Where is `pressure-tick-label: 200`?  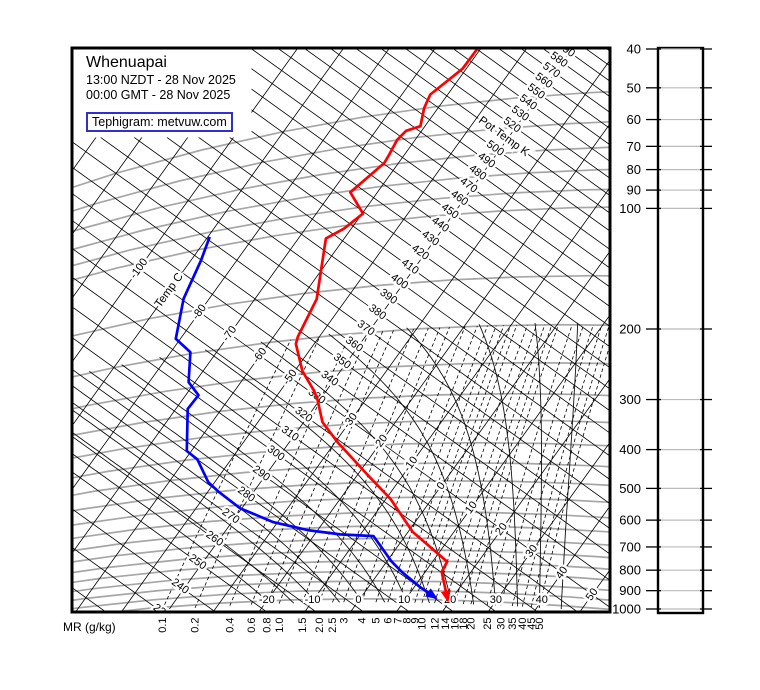 pressure-tick-label: 200 is located at coordinates (630, 329).